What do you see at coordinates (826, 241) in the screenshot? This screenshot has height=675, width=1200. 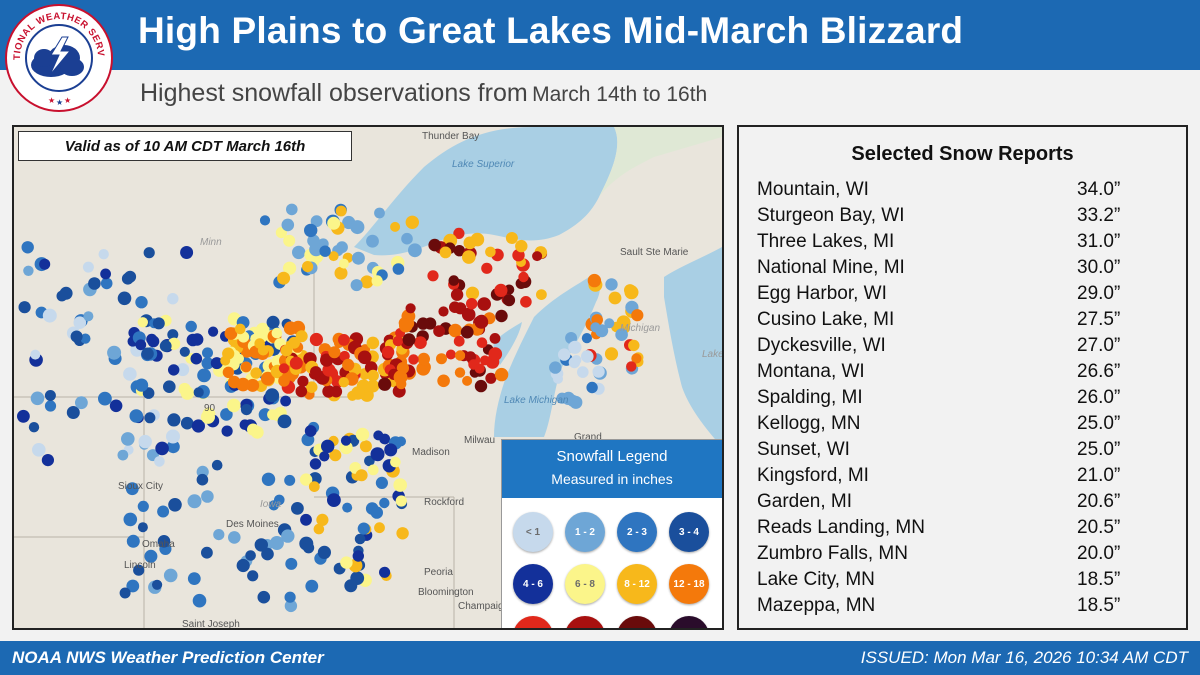 I see `report-location: Three Lakes, MI` at bounding box center [826, 241].